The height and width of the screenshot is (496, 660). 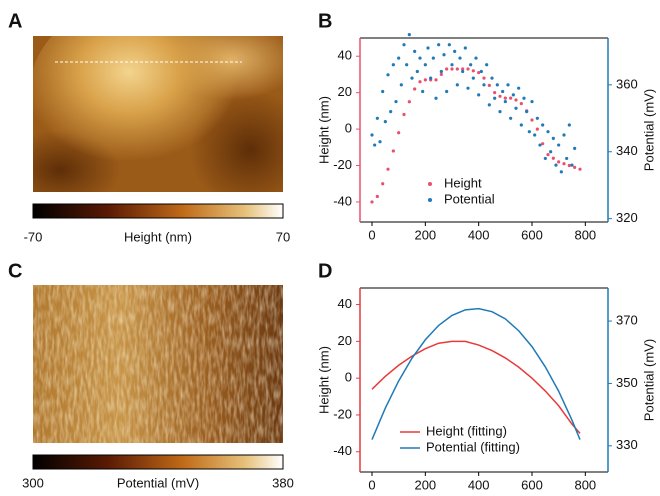 What do you see at coordinates (532, 484) in the screenshot?
I see `x-tick-label: 600` at bounding box center [532, 484].